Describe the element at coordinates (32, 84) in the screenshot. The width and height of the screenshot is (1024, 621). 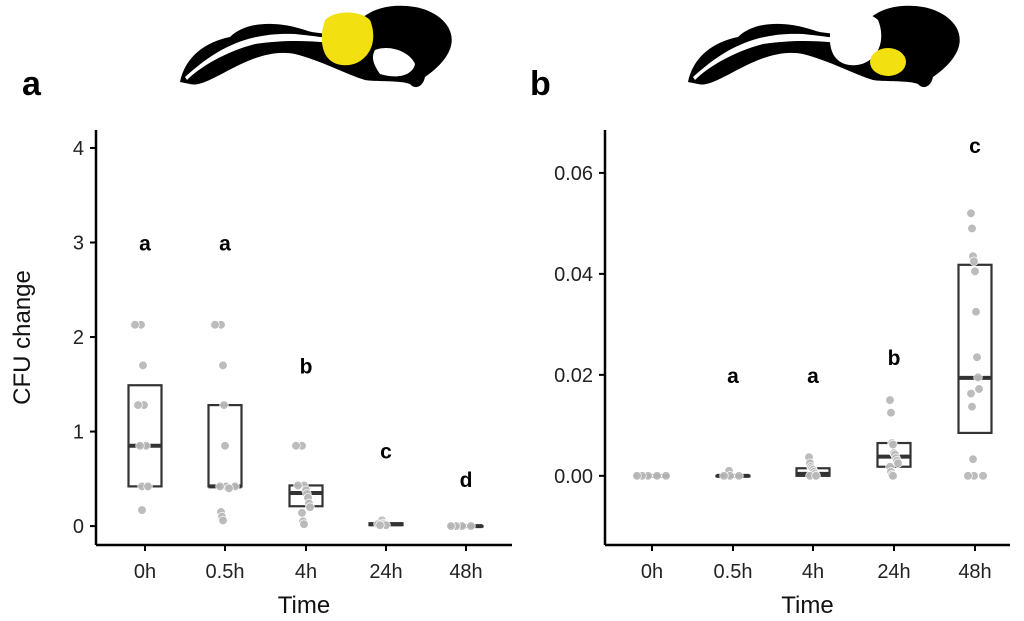
I see `panel-label: a` at that location.